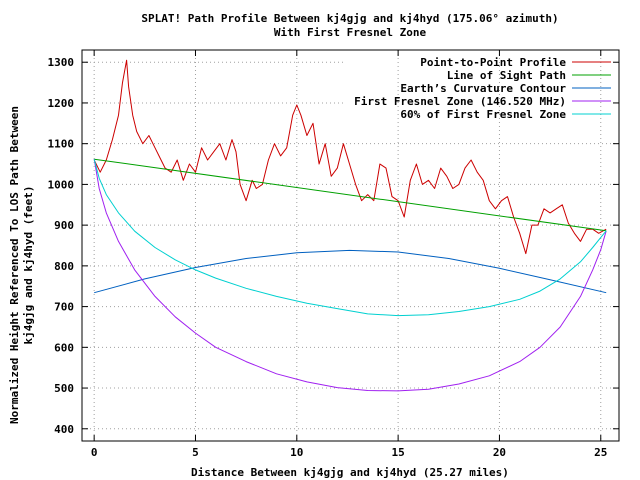  What do you see at coordinates (499, 452) in the screenshot?
I see `x-tick-label: 20` at bounding box center [499, 452].